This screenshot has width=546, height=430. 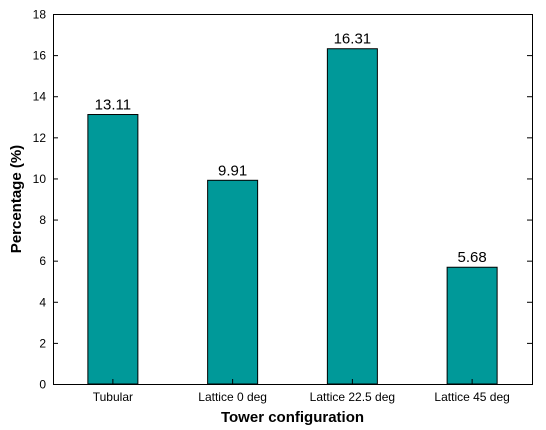 What do you see at coordinates (42, 220) in the screenshot?
I see `y-tick-label: 8` at bounding box center [42, 220].